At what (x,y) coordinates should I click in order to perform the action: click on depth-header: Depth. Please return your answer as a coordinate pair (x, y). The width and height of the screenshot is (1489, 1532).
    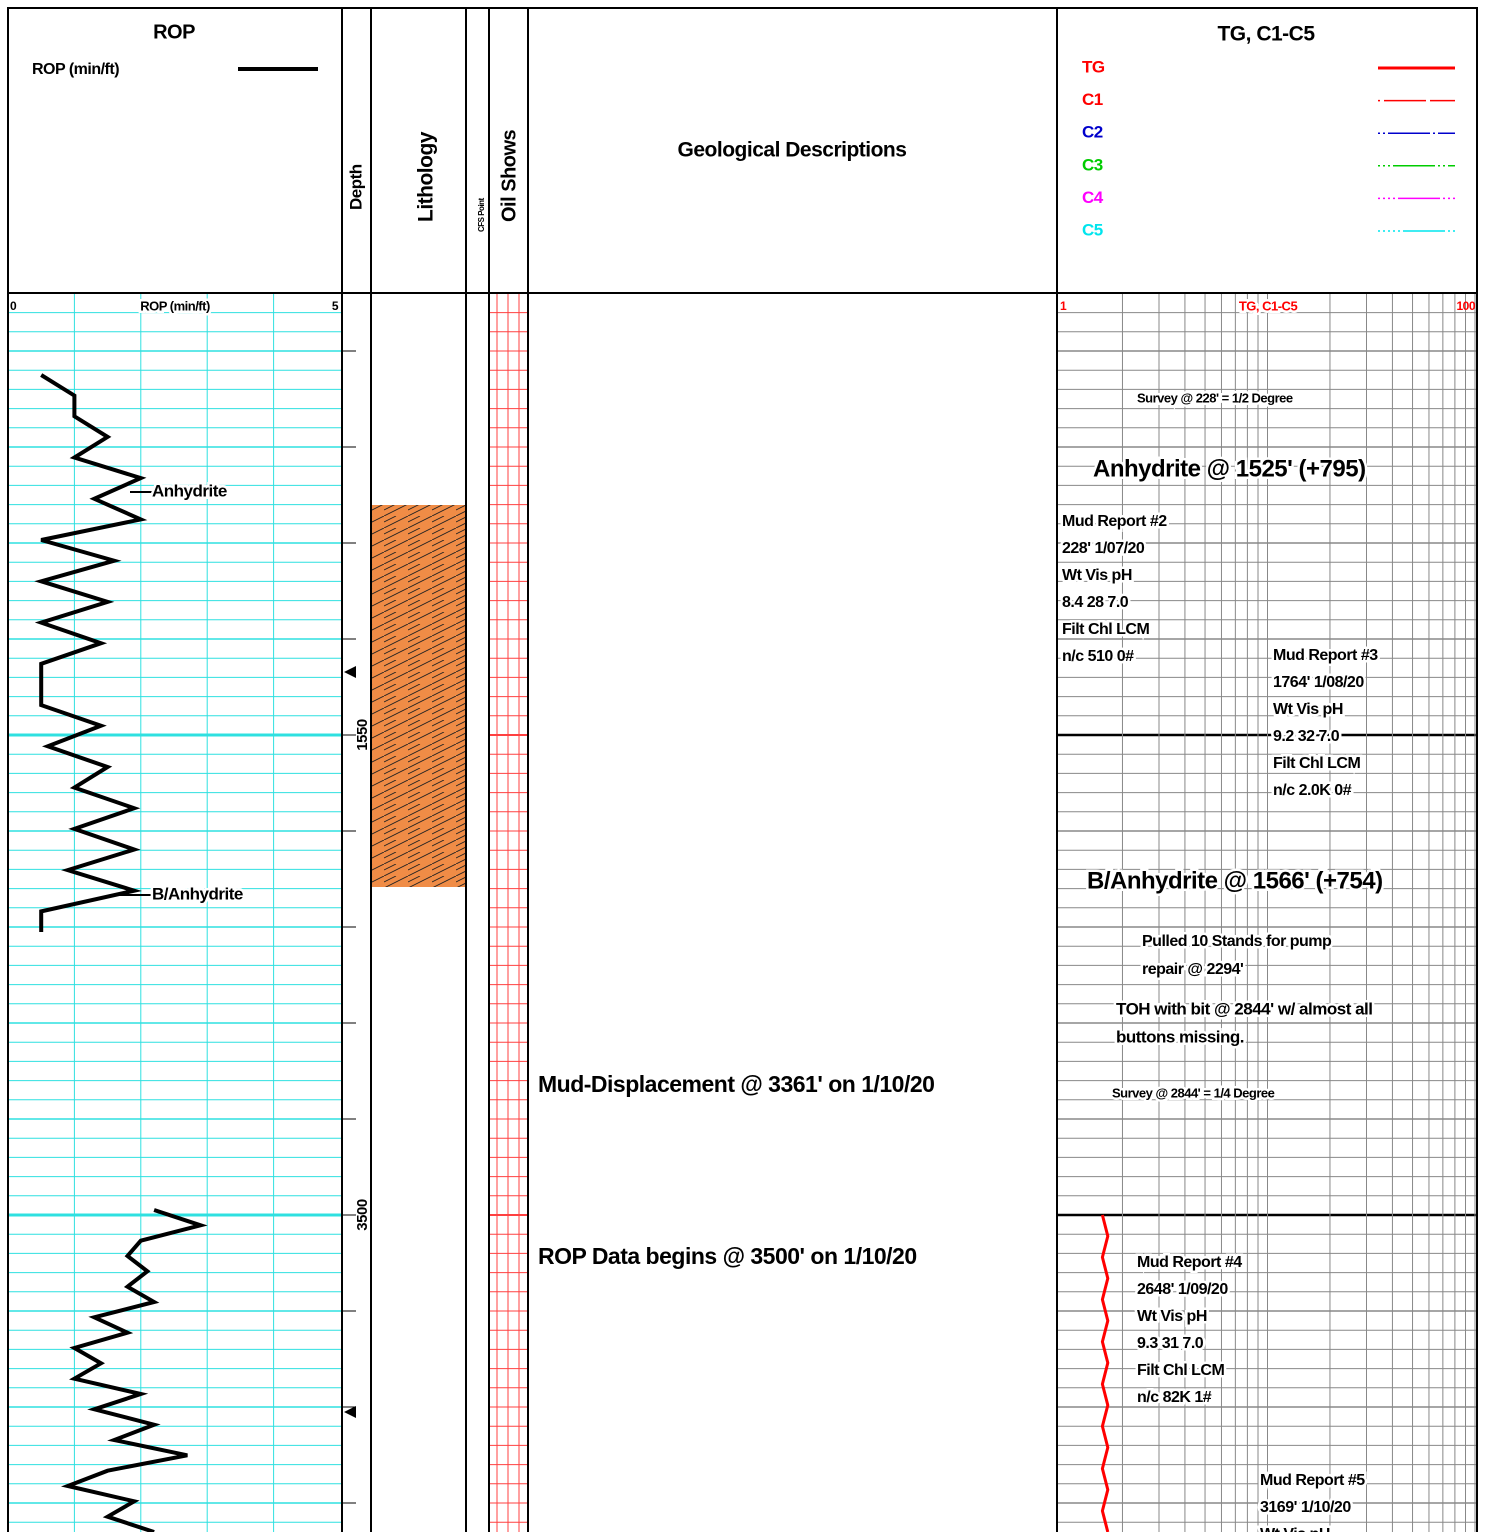
    Looking at the image, I should click on (355, 187).